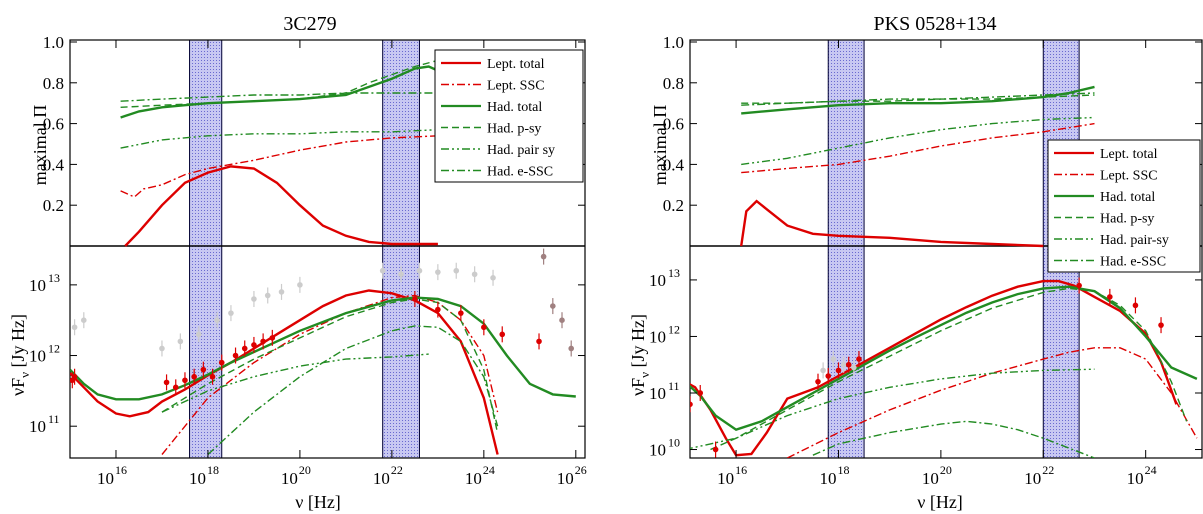  I want to click on legend-label: Had. total, so click(1127, 197).